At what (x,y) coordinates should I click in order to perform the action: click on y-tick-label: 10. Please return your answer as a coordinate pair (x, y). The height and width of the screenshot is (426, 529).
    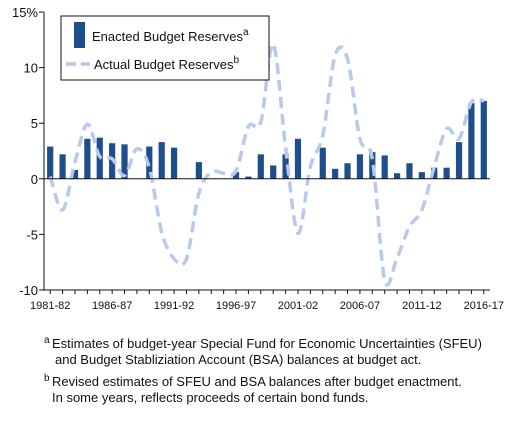
    Looking at the image, I should click on (31, 68).